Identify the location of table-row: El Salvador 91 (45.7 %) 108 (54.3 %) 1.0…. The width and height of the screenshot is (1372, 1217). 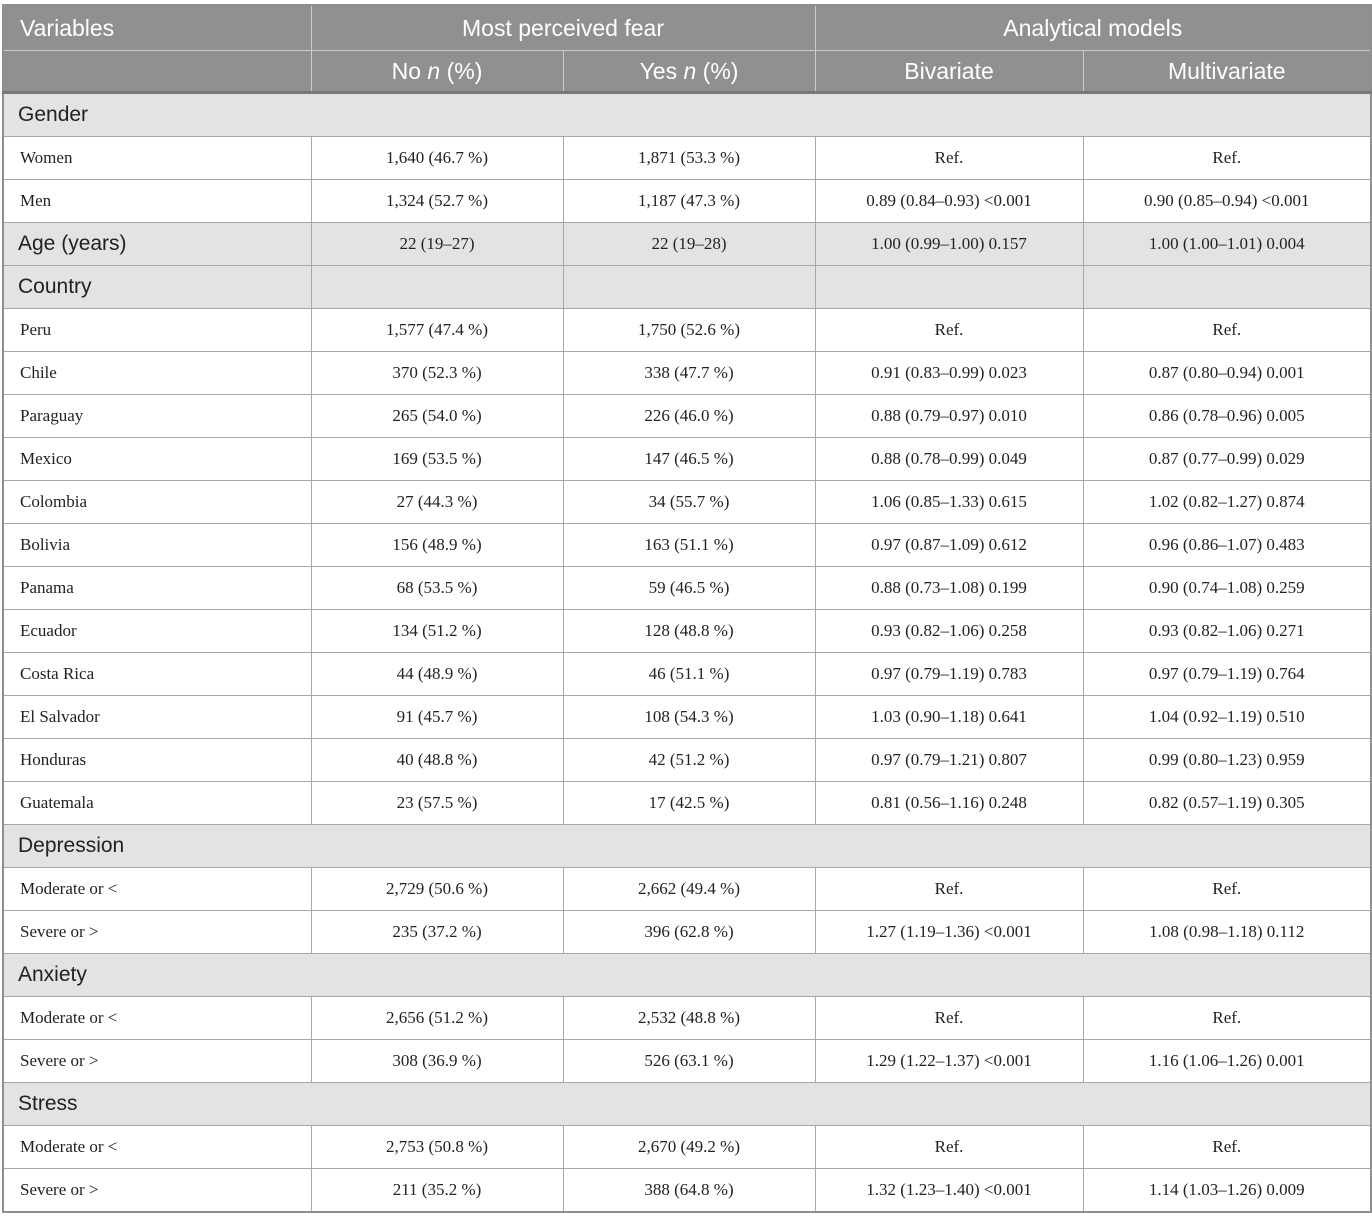
(687, 717).